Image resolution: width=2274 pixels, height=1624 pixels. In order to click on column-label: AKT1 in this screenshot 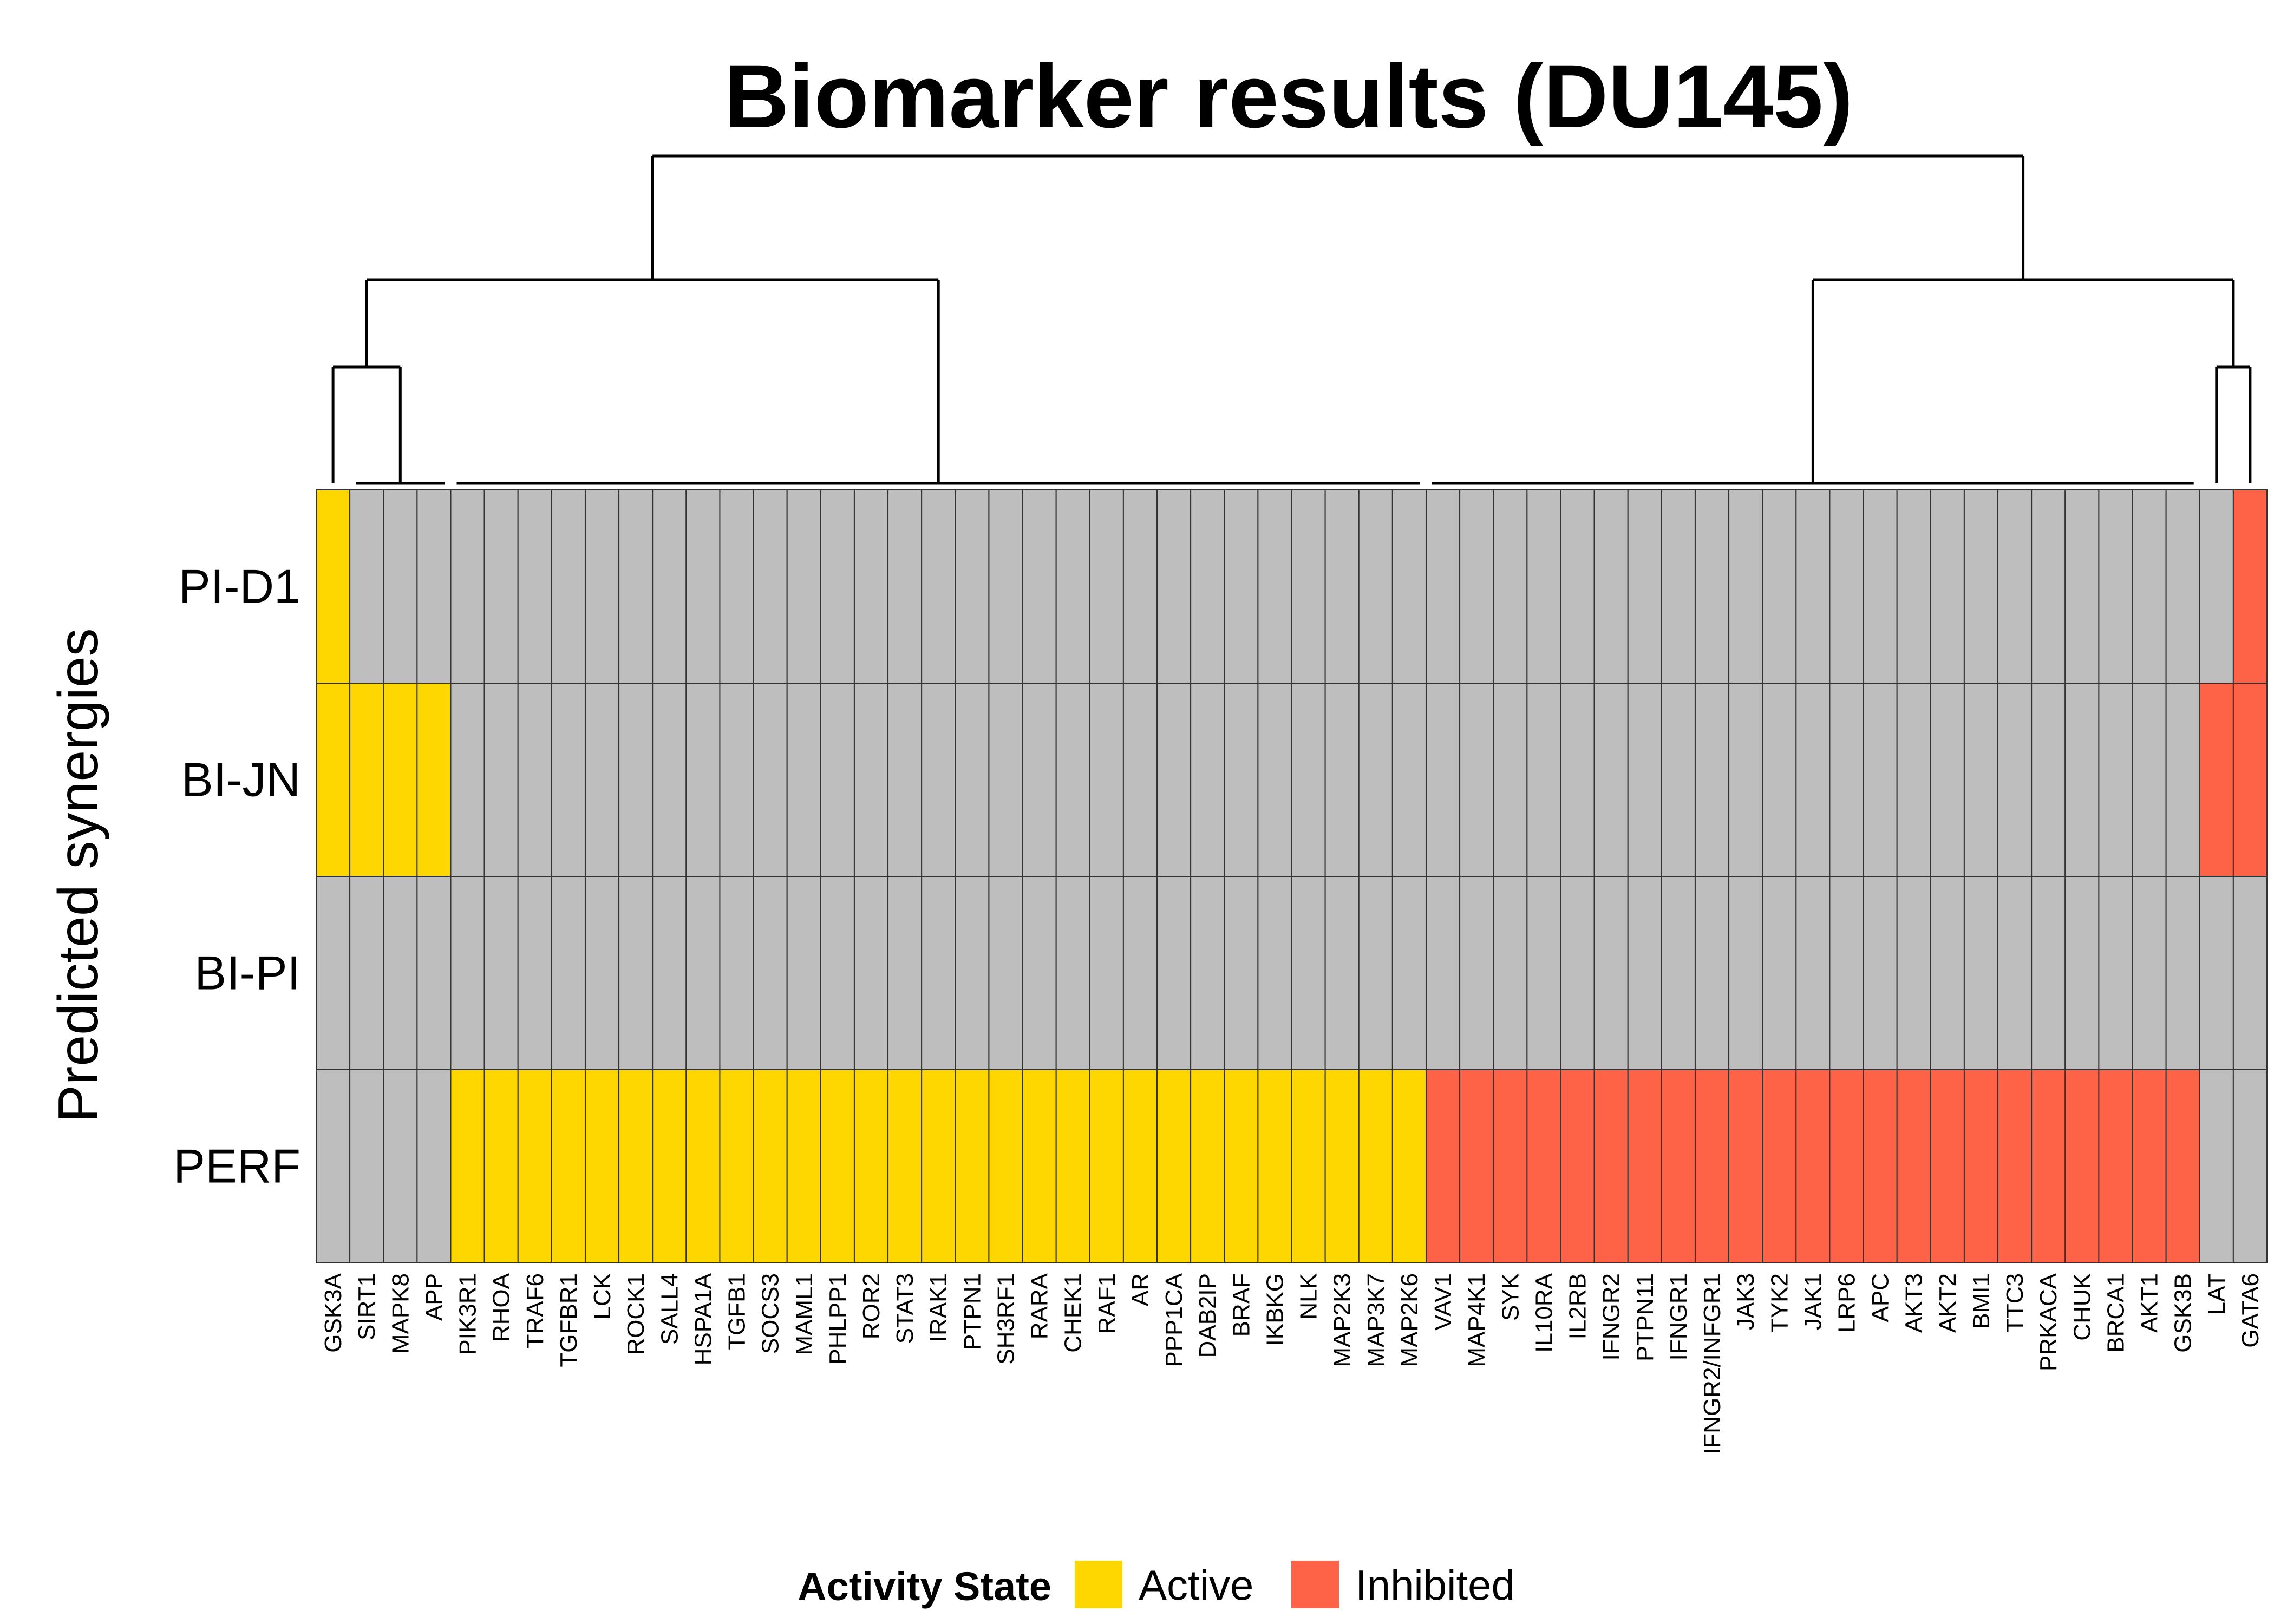, I will do `click(2150, 1303)`.